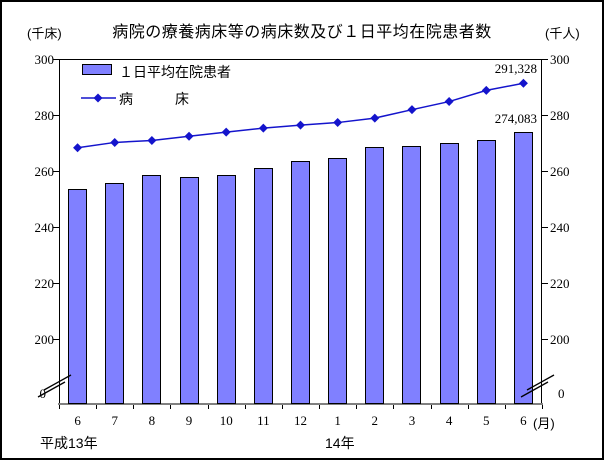 Image resolution: width=604 pixels, height=460 pixels. Describe the element at coordinates (560, 59) in the screenshot. I see `y-tick-label-right: 300` at that location.